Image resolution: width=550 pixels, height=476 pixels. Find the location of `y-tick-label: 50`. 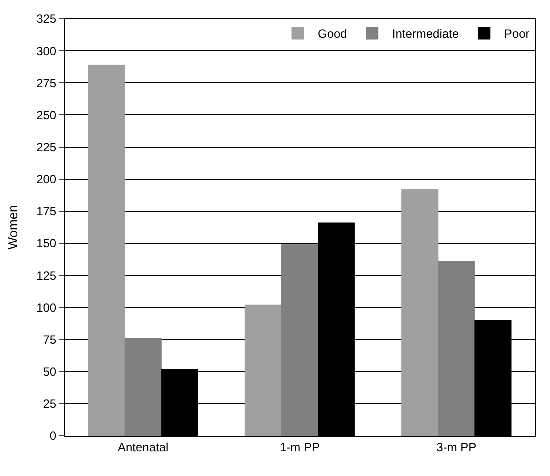

y-tick-label: 50 is located at coordinates (50, 372).